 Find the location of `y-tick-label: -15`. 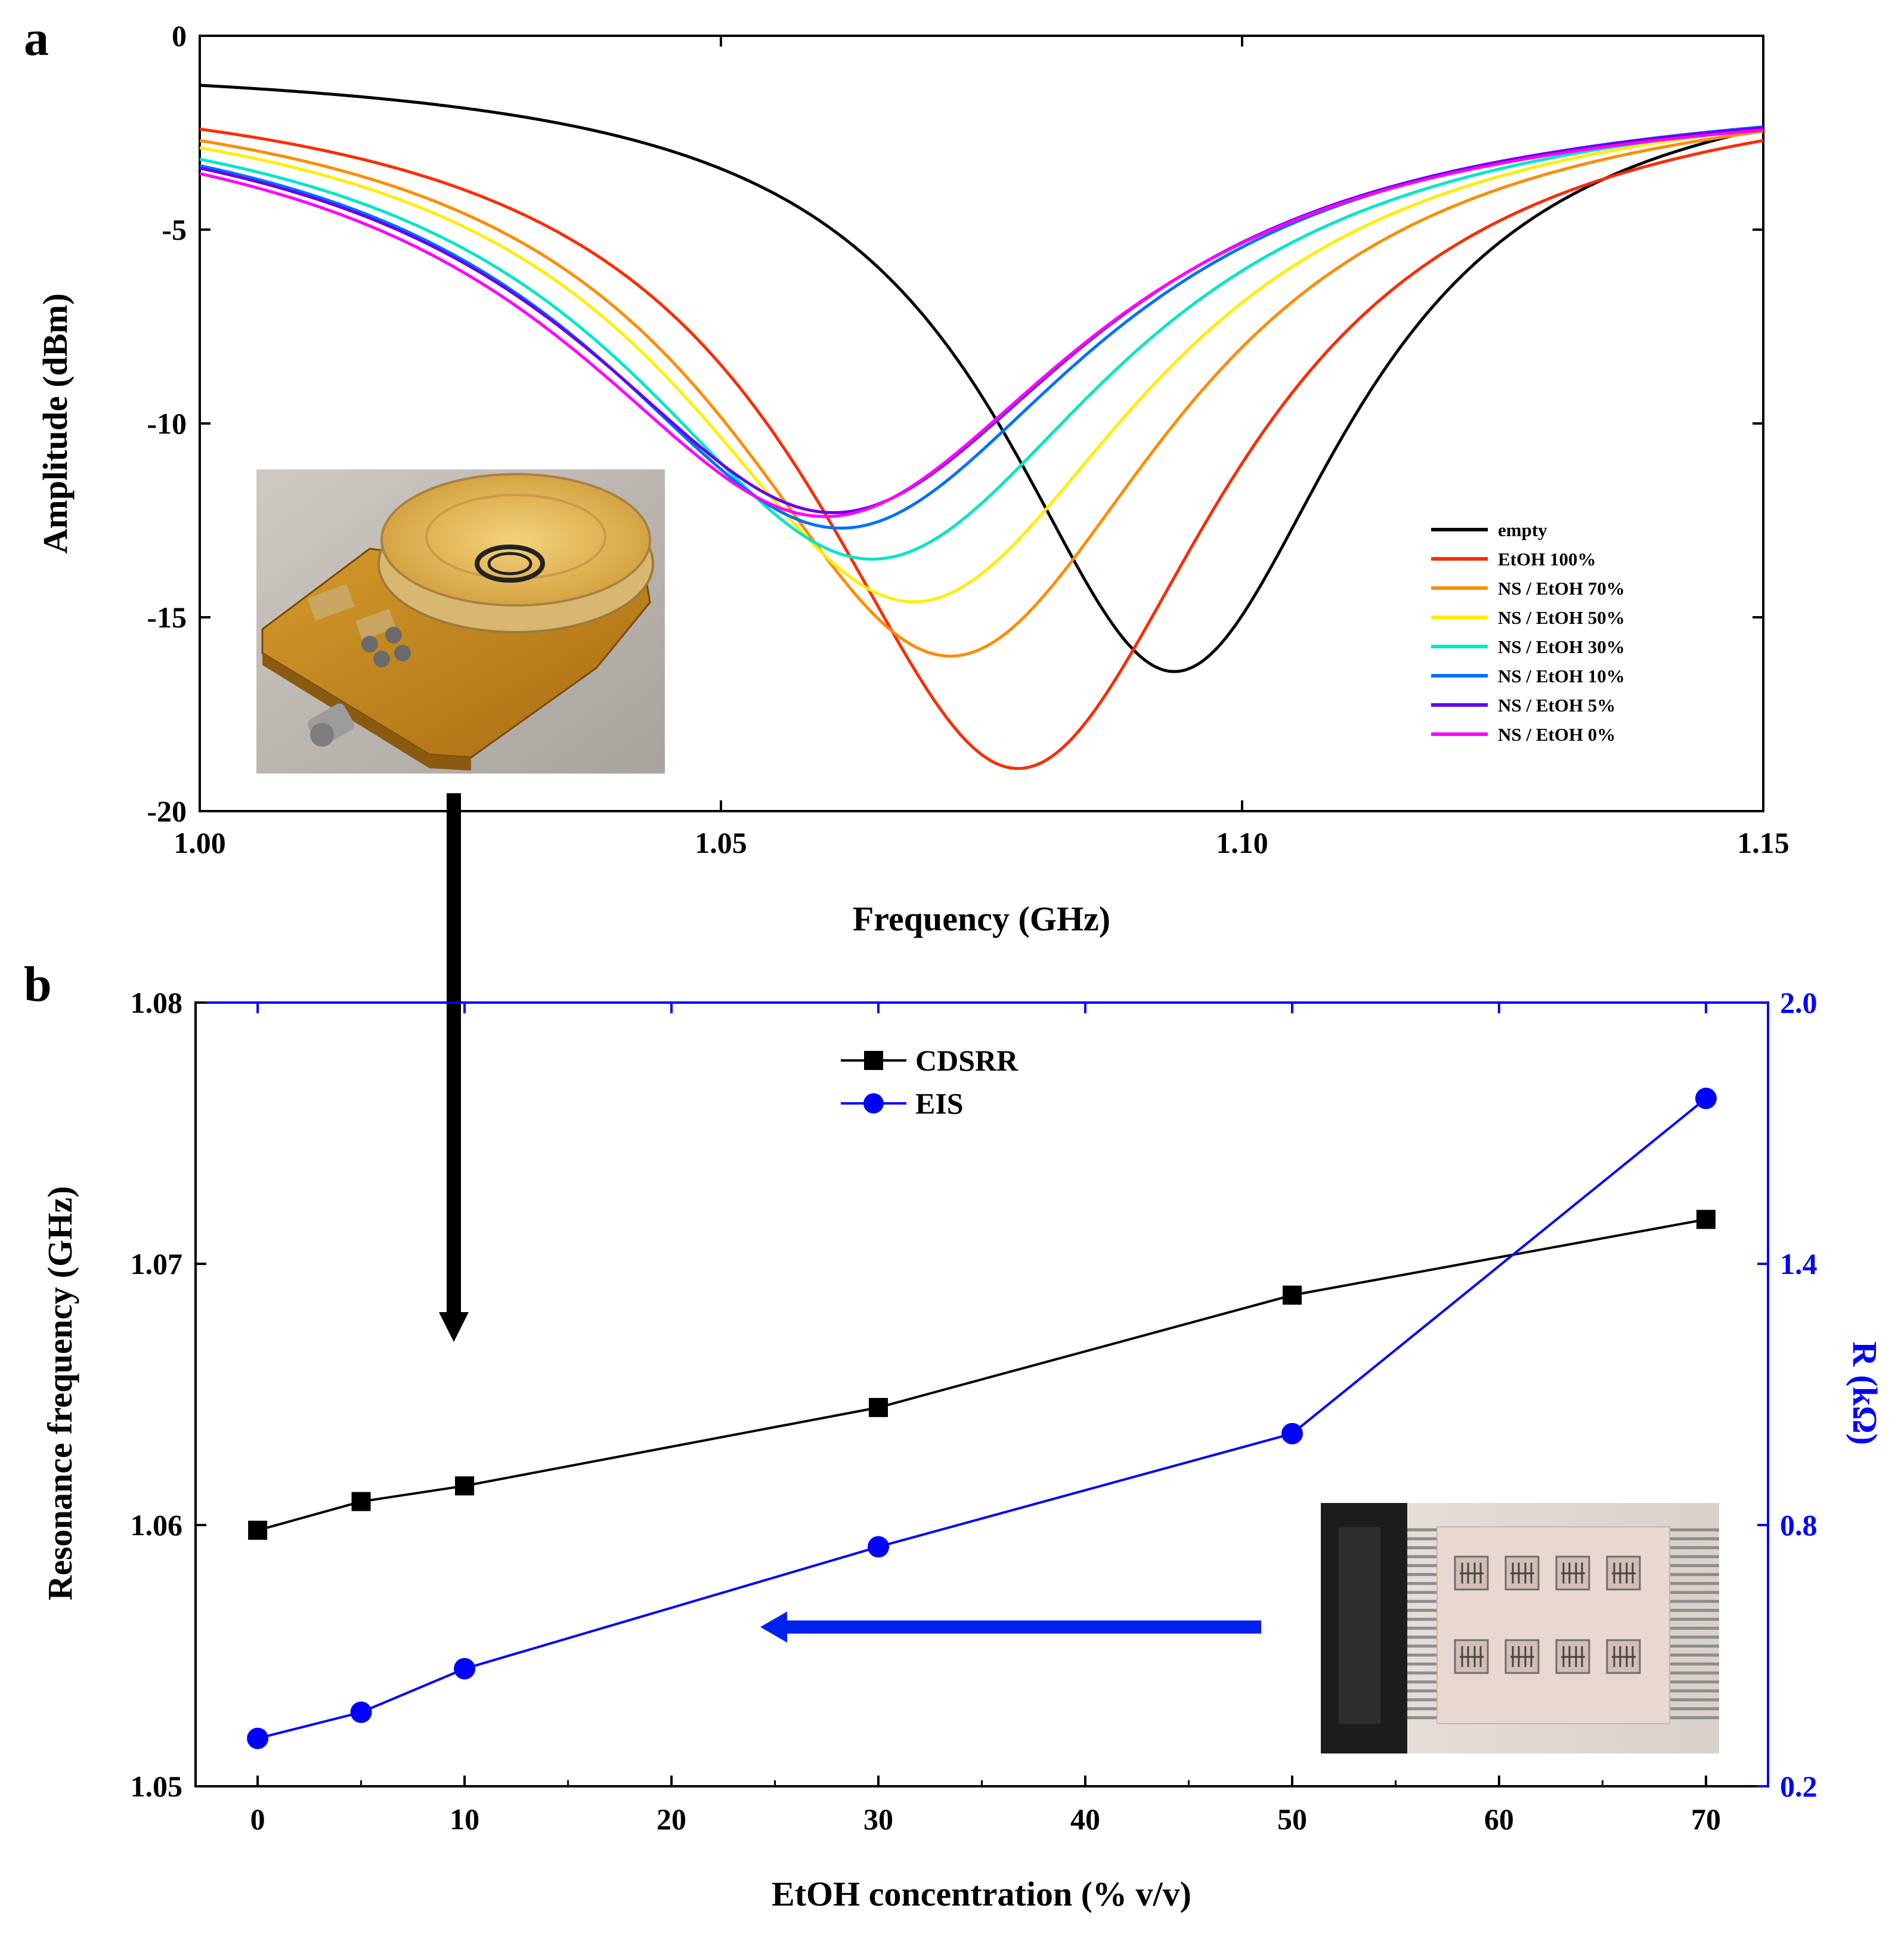

y-tick-label: -15 is located at coordinates (167, 617).